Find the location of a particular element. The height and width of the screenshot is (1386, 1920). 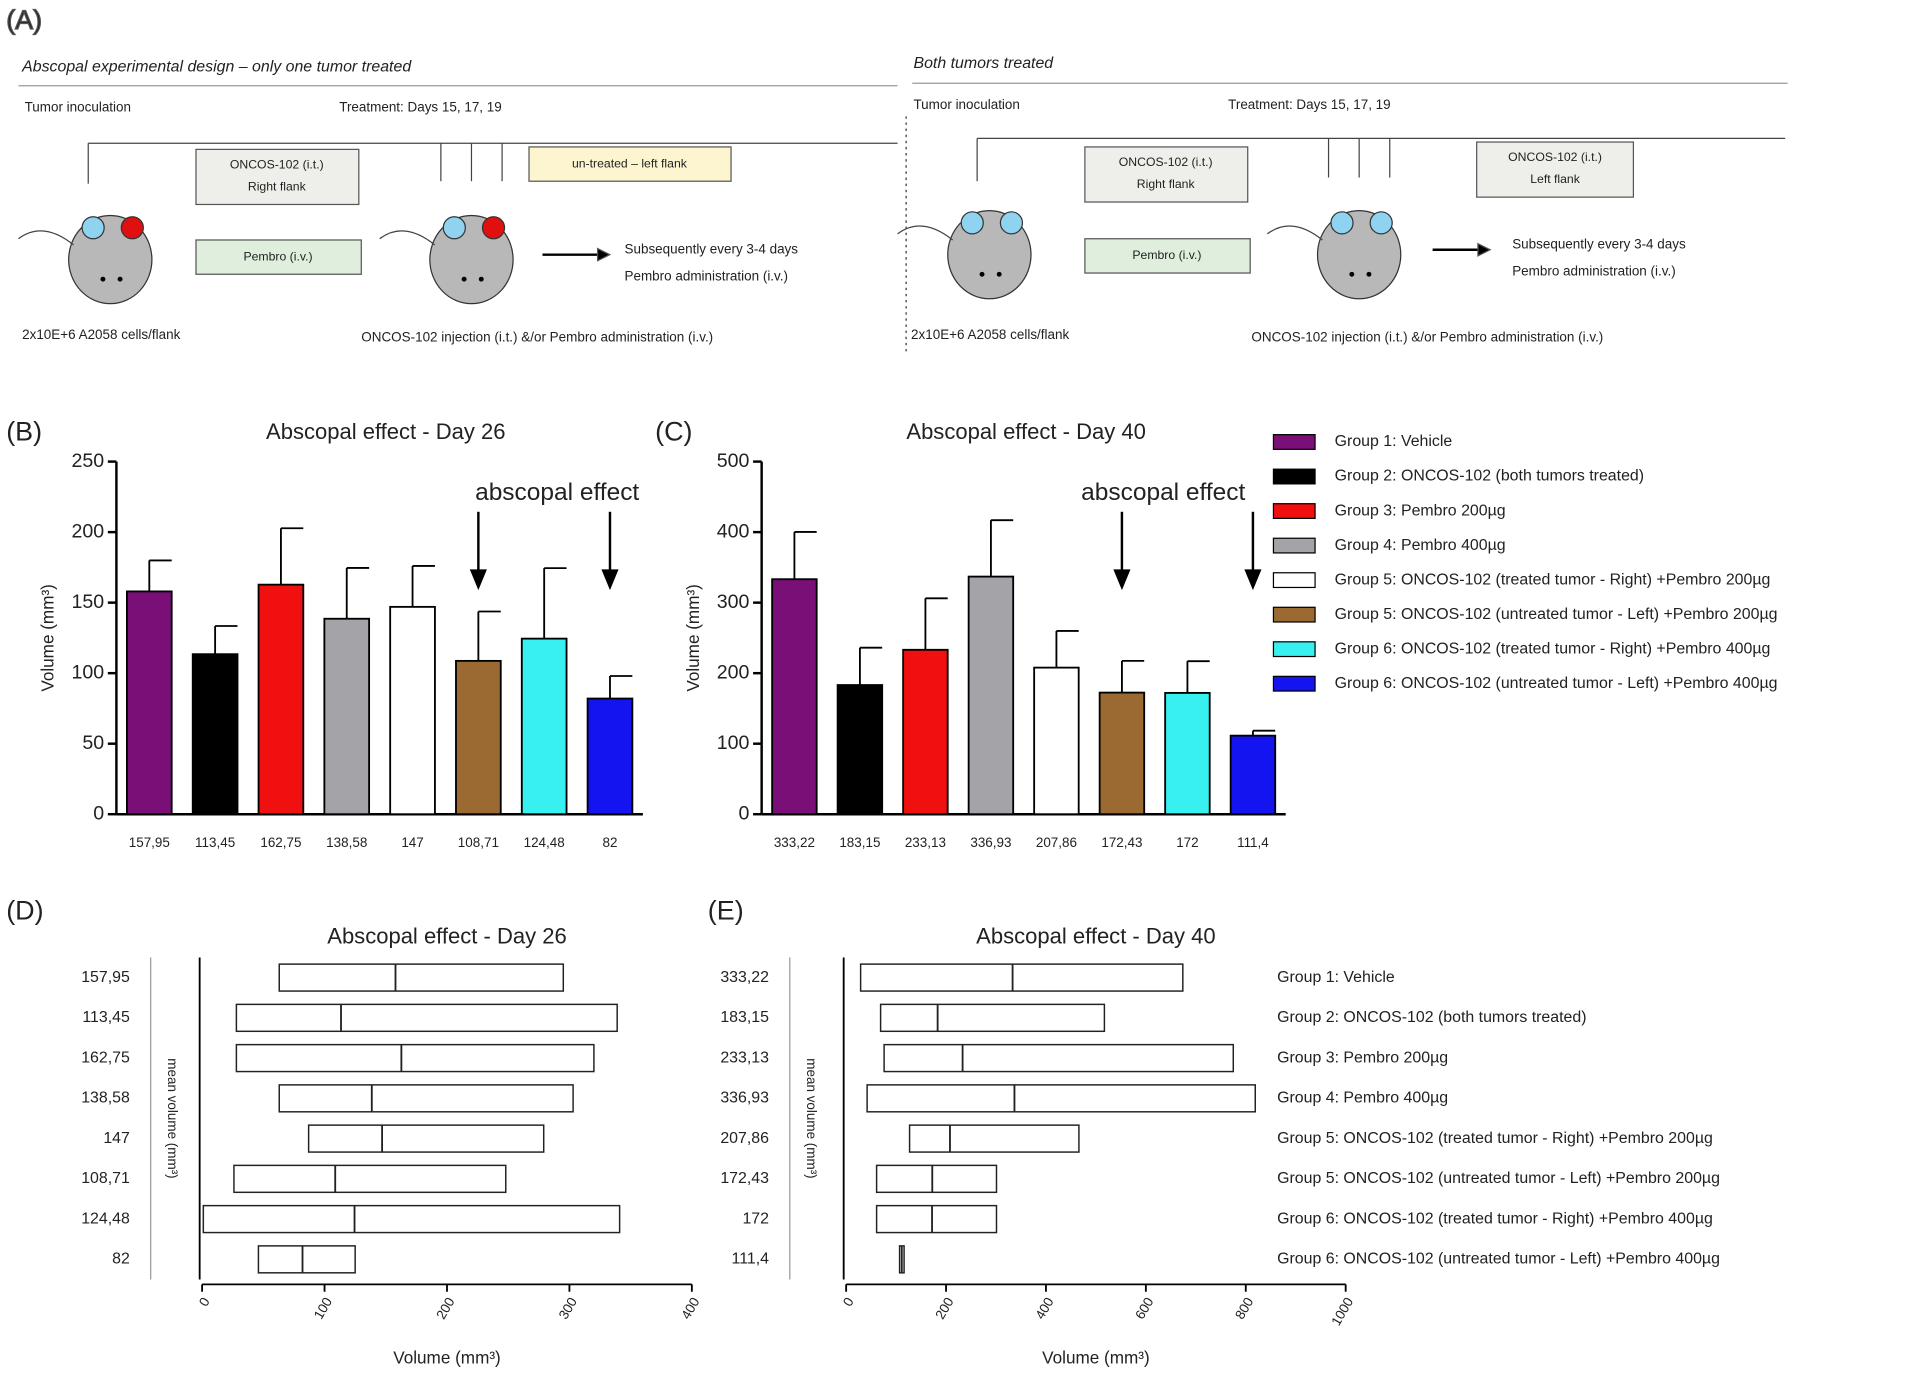

y-tick-label: 147 is located at coordinates (116, 1138).